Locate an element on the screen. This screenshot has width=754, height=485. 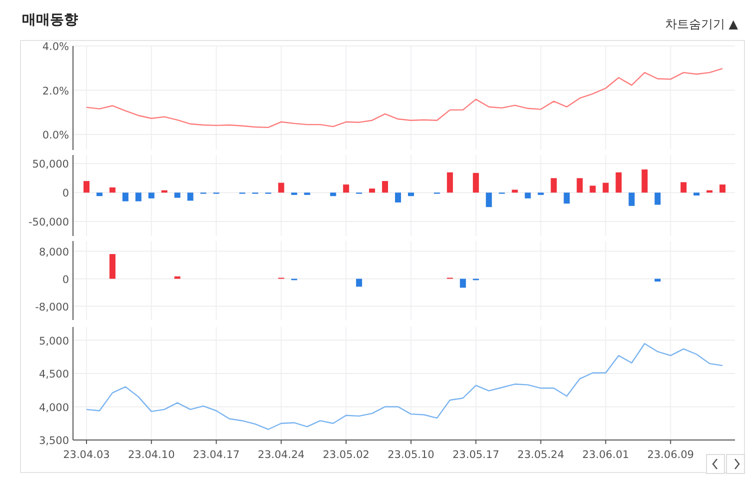
x-tick-label: 23.04.17 is located at coordinates (216, 455).